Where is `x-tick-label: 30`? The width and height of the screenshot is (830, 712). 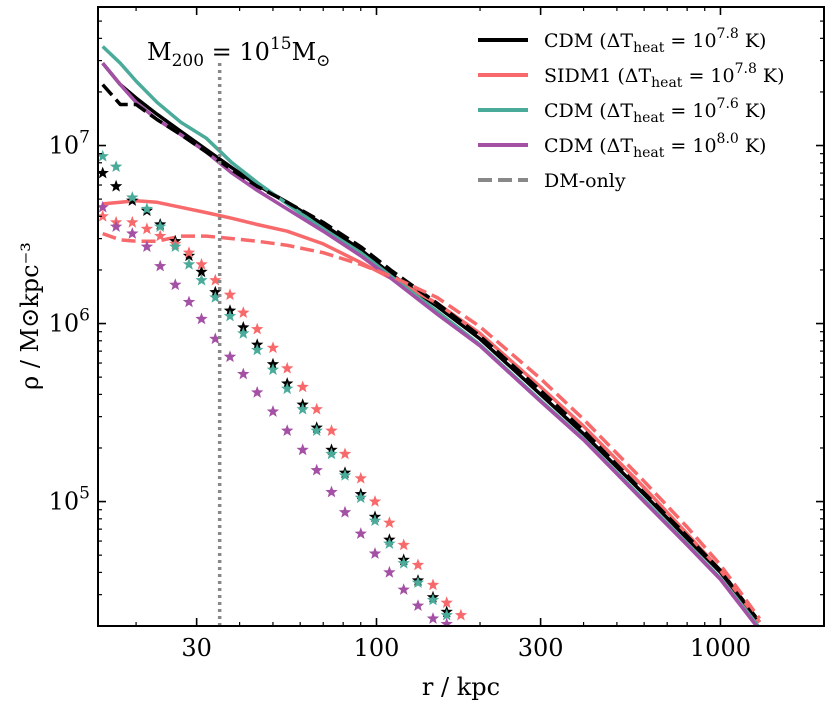
x-tick-label: 30 is located at coordinates (196, 648).